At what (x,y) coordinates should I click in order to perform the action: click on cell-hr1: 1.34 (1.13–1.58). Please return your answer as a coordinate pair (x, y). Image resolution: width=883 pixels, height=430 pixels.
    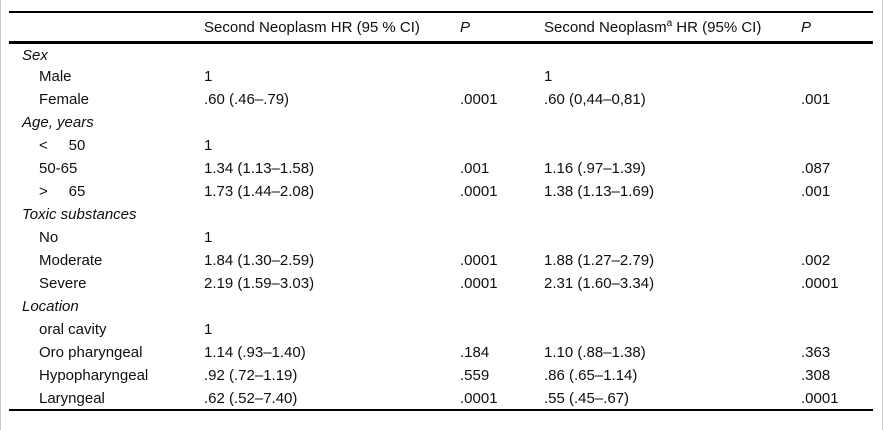
    Looking at the image, I should click on (259, 168).